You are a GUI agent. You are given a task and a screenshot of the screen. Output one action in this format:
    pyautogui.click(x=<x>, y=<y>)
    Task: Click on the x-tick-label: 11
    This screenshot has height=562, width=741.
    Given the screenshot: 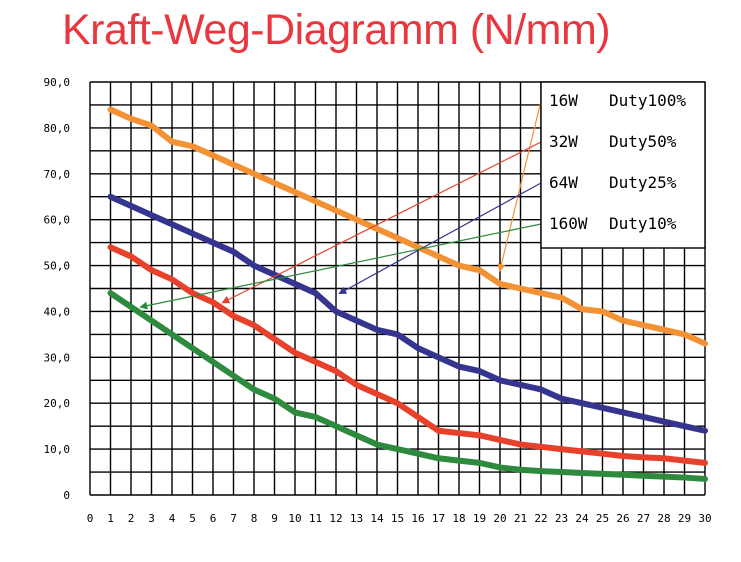 What is the action you would take?
    pyautogui.click(x=315, y=518)
    